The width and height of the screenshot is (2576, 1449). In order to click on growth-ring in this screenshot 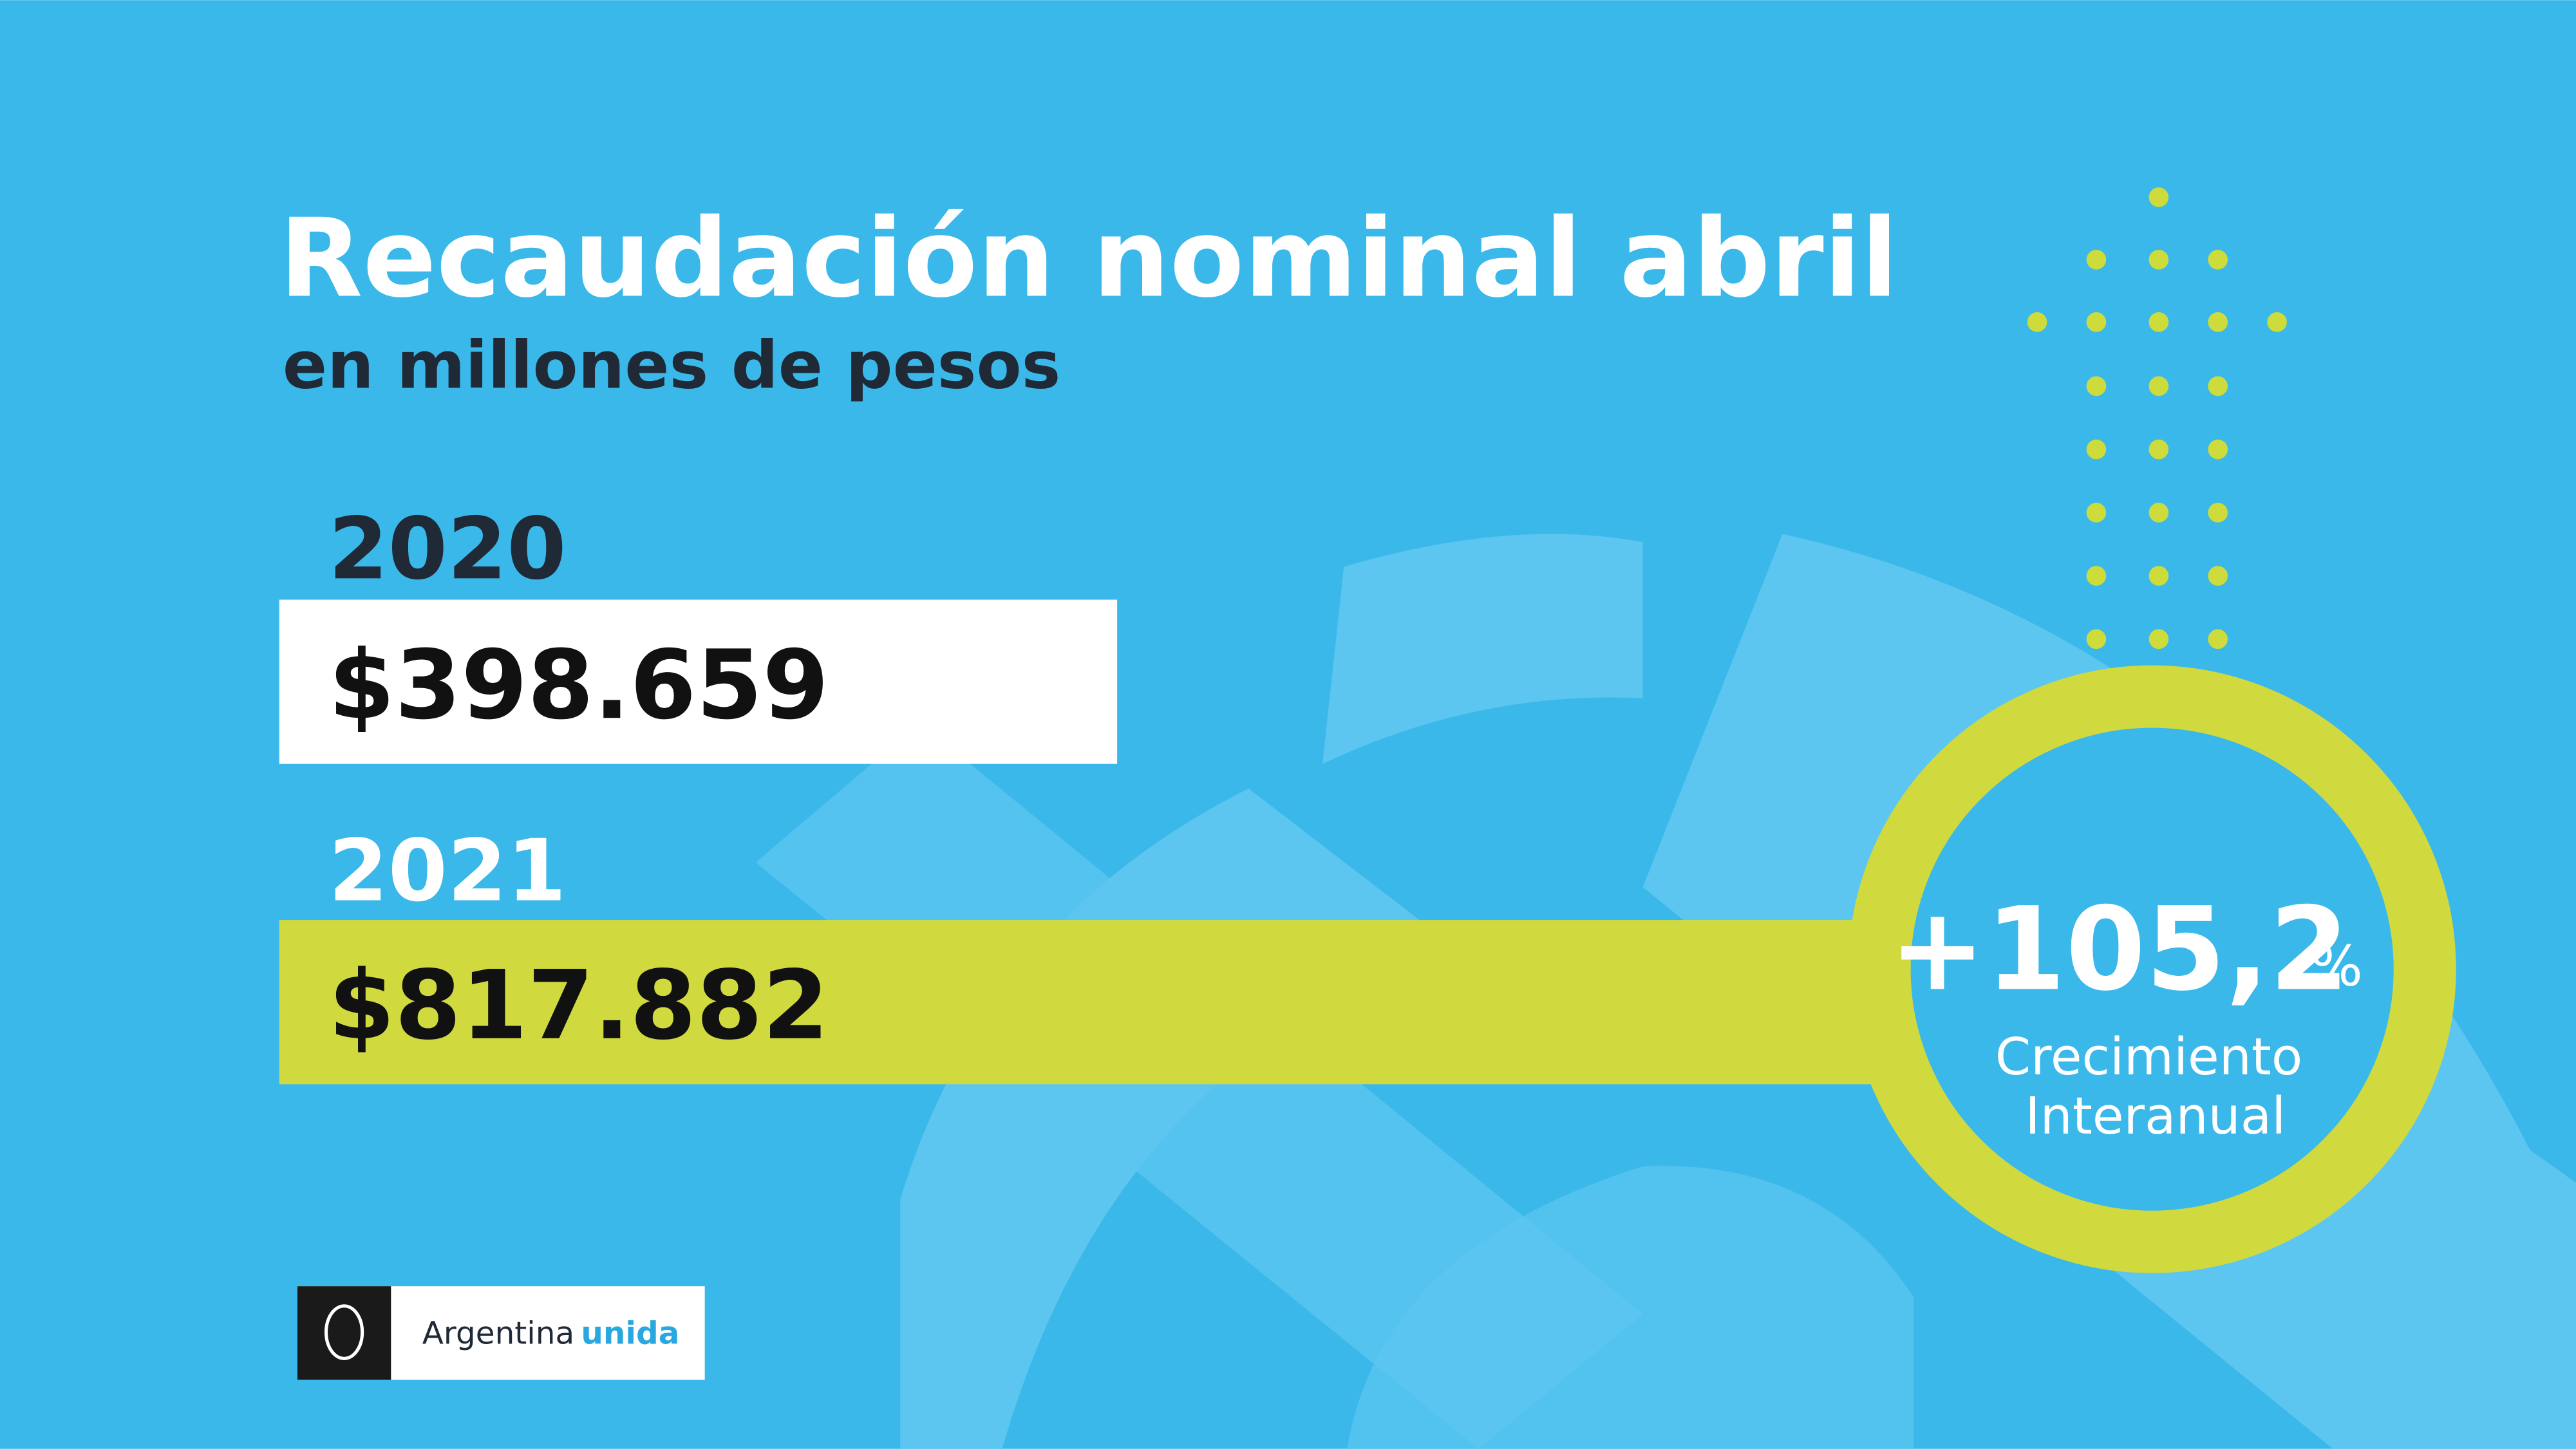, I will do `click(2152, 969)`.